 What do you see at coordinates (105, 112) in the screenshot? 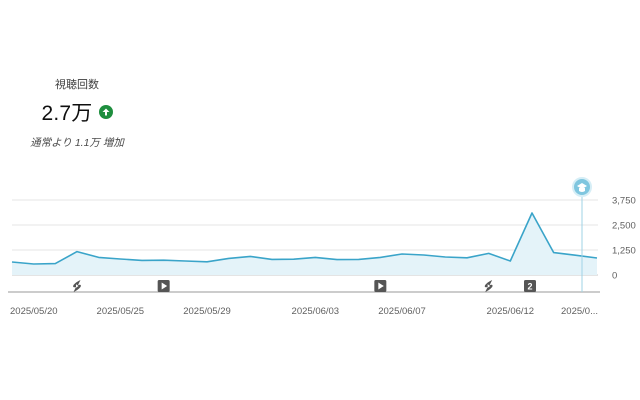
I see `trend-up-icon` at bounding box center [105, 112].